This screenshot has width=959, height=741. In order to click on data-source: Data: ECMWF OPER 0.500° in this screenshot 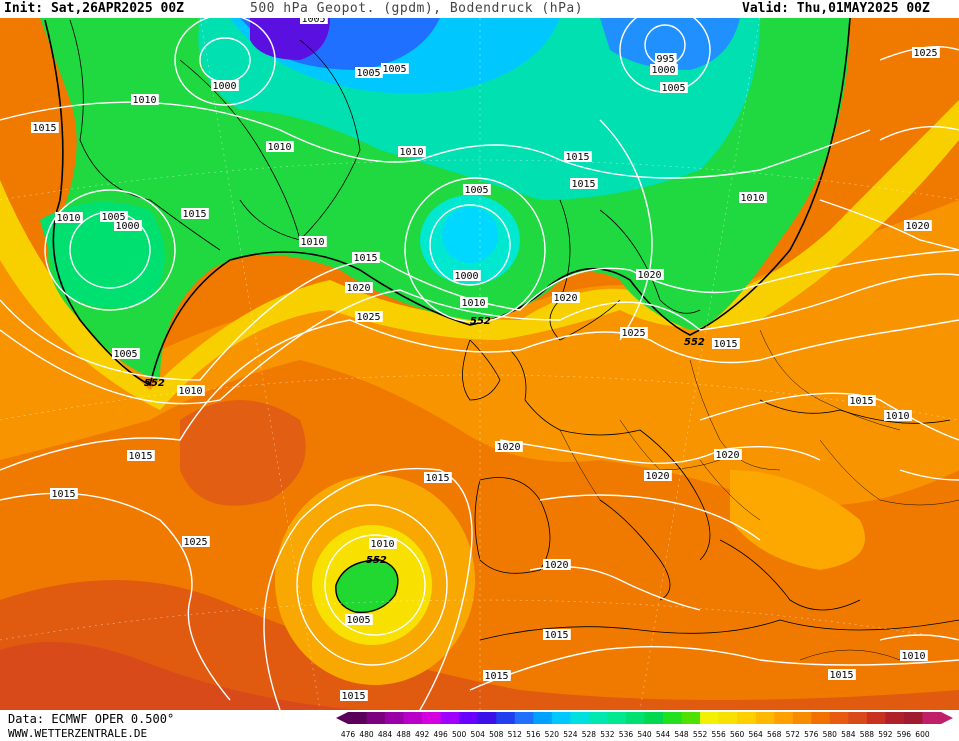, I will do `click(91, 719)`.